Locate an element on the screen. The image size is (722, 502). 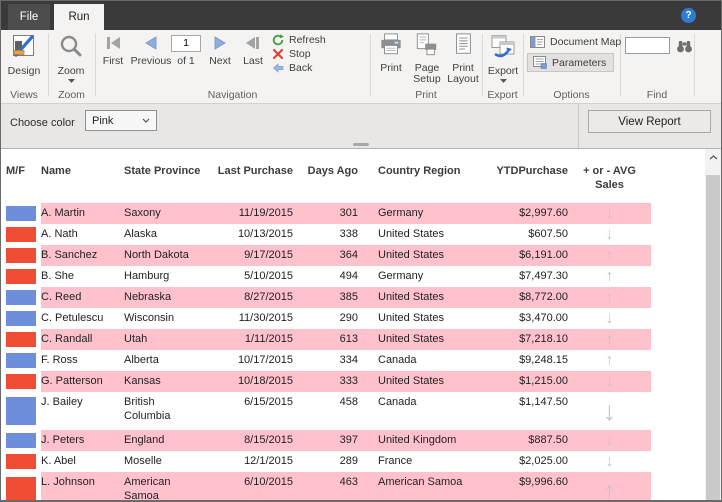
header-days-ago: Days Ago is located at coordinates (332, 171).